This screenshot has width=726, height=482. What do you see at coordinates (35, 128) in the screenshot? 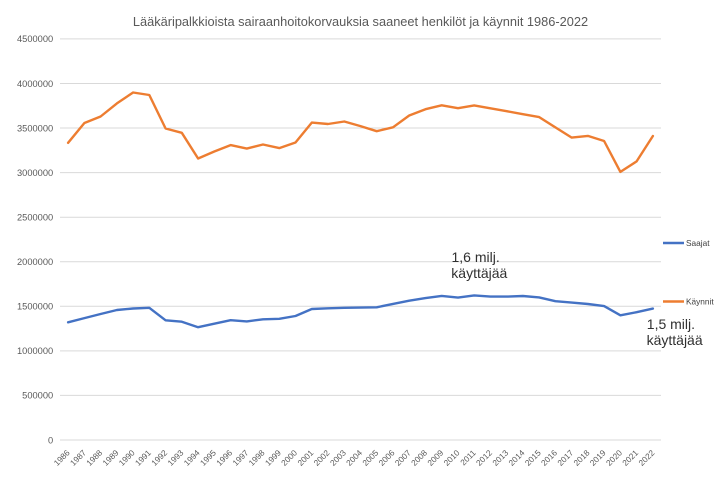
I see `svg-text: 3500000` at bounding box center [35, 128].